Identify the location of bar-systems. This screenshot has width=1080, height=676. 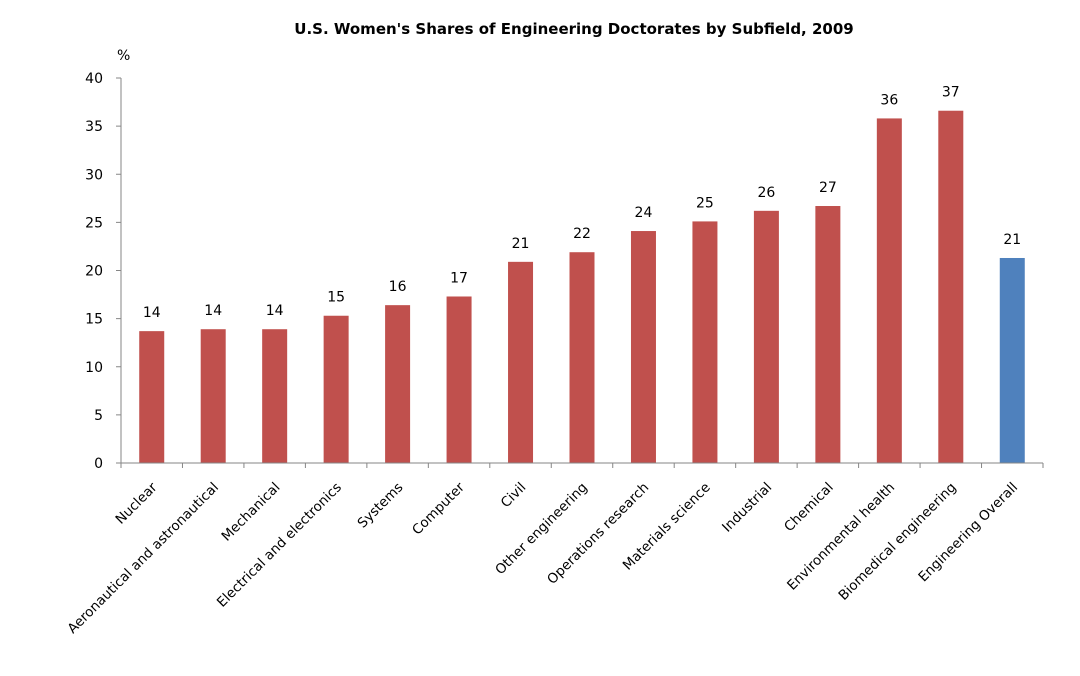
(398, 384).